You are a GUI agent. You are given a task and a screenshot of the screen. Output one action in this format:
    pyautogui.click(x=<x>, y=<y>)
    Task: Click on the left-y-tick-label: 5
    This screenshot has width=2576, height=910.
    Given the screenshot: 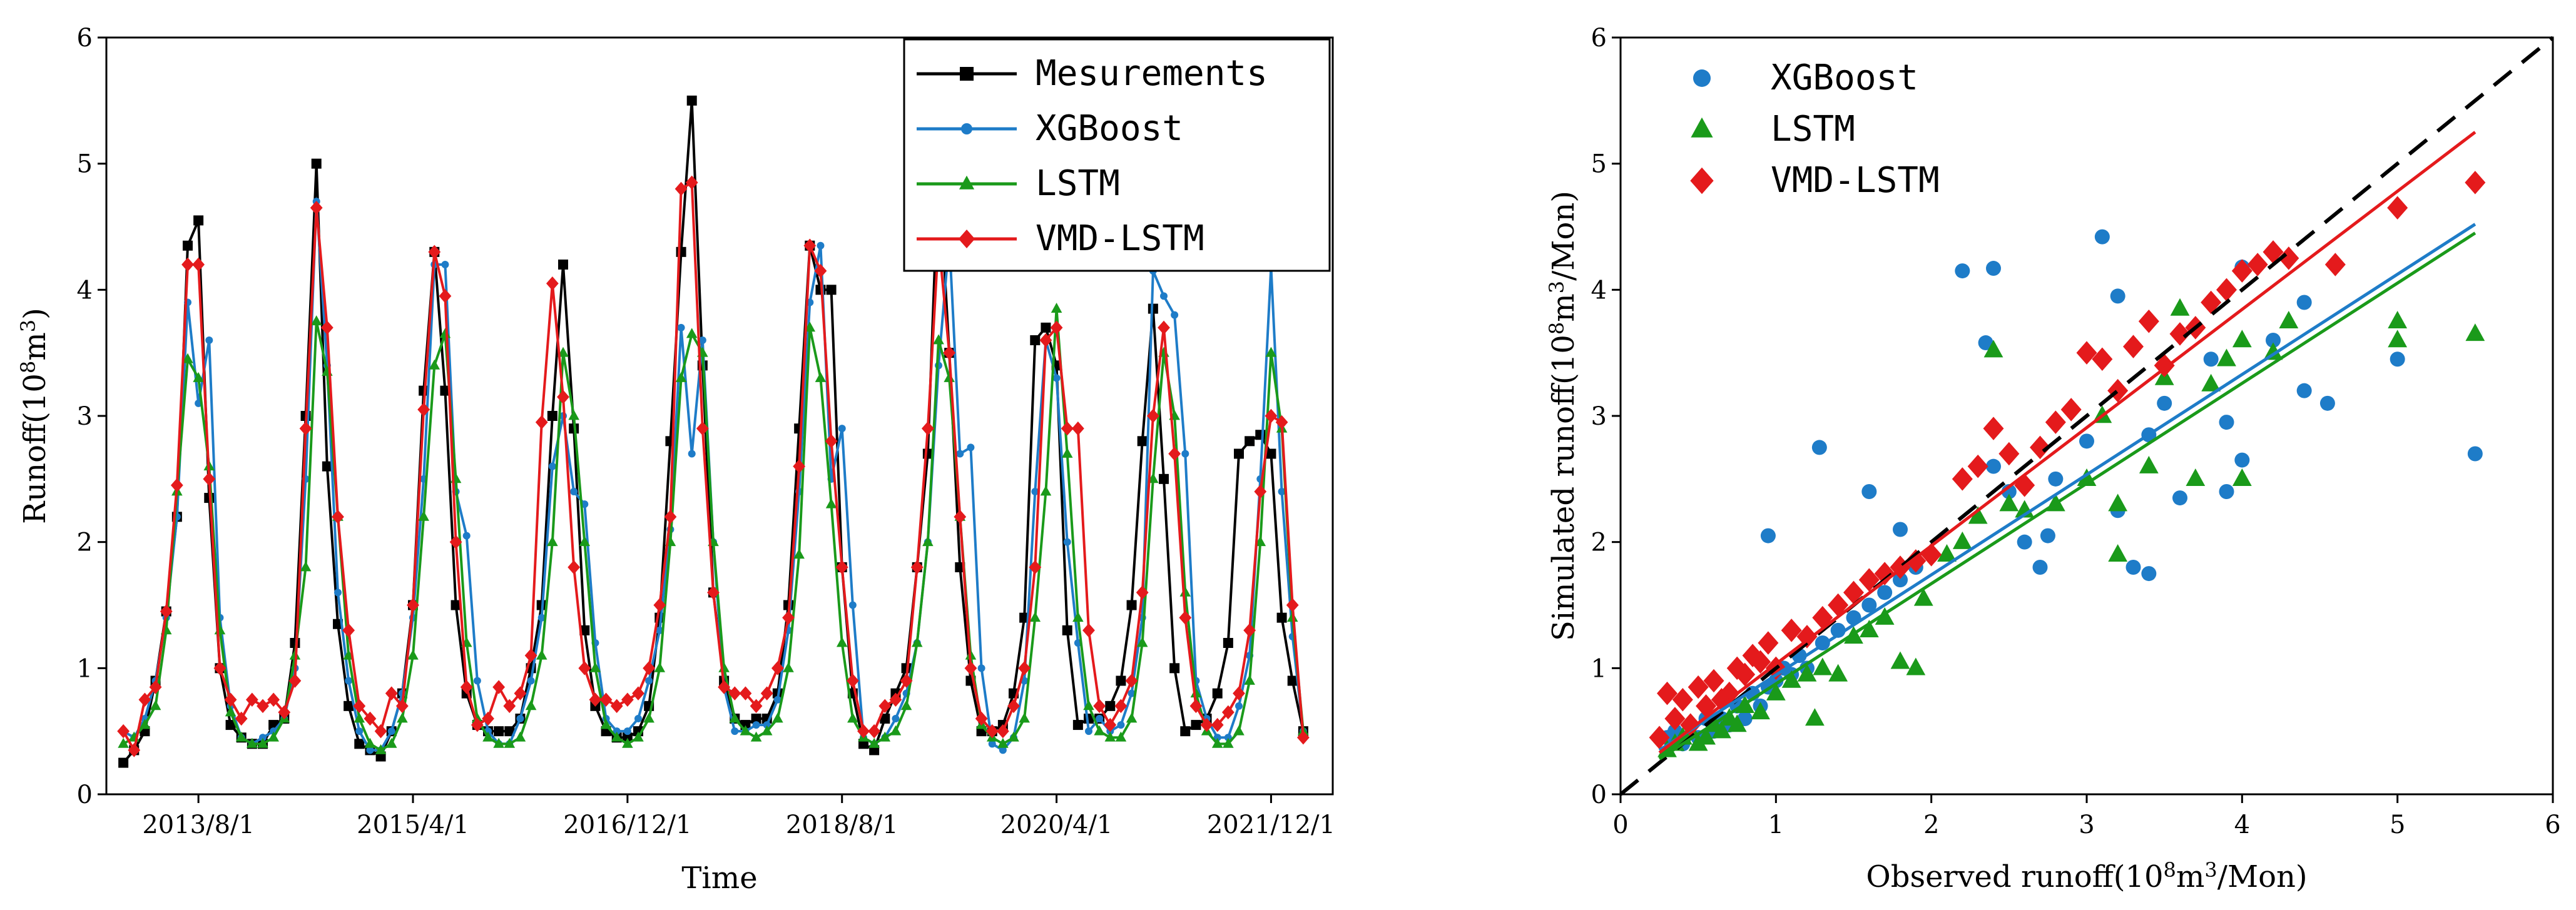 What is the action you would take?
    pyautogui.click(x=85, y=164)
    